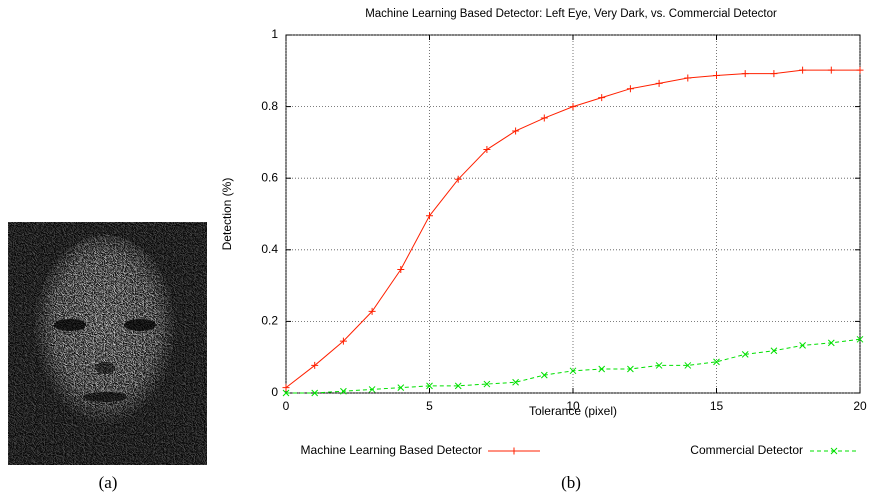  What do you see at coordinates (269, 177) in the screenshot?
I see `y-tick-label: 0.6` at bounding box center [269, 177].